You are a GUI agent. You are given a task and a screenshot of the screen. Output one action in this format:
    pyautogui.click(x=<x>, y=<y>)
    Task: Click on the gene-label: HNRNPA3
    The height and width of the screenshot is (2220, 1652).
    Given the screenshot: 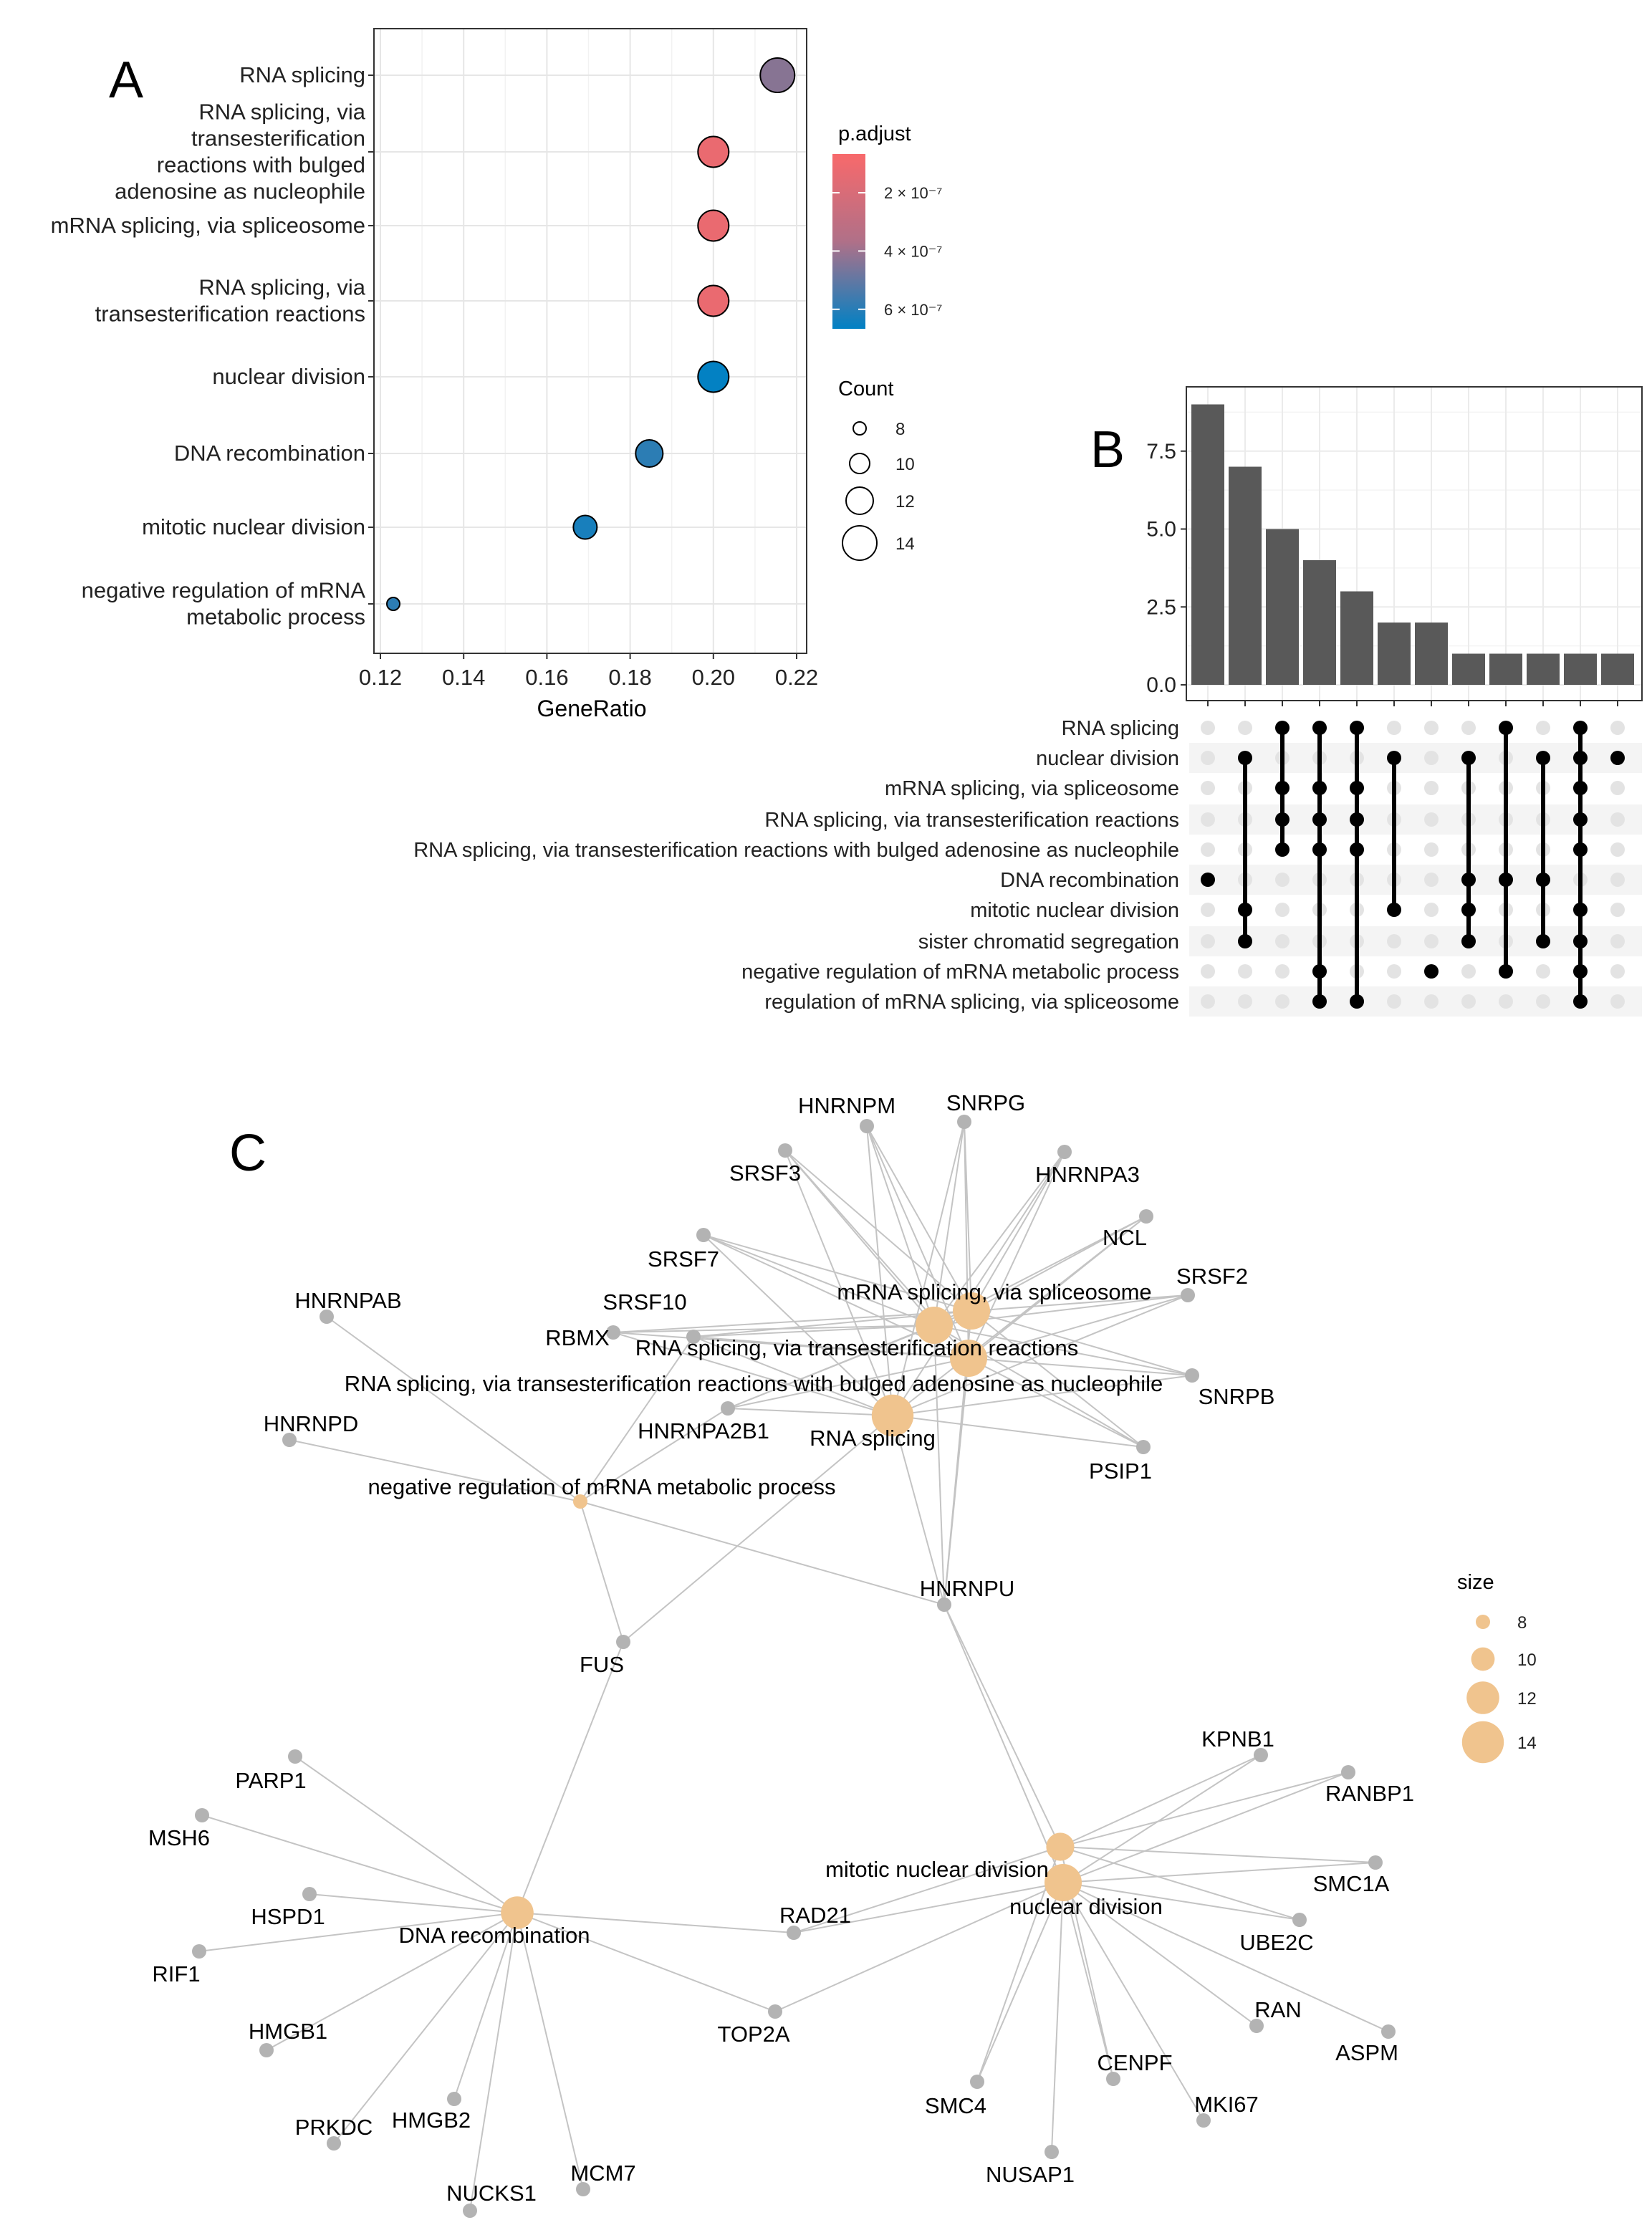 What is the action you would take?
    pyautogui.click(x=1087, y=1174)
    